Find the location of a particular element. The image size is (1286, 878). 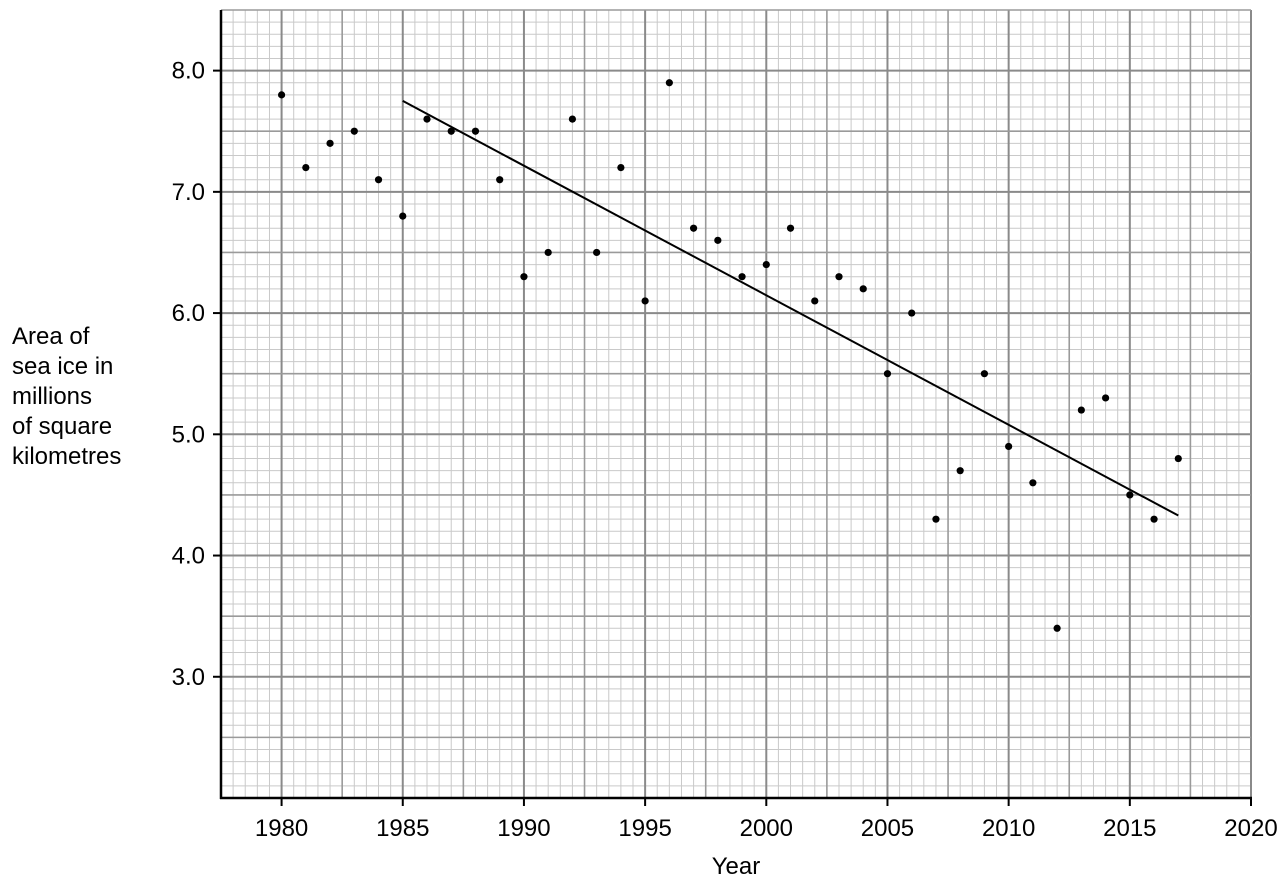

x-axis-label: Year is located at coordinates (736, 865).